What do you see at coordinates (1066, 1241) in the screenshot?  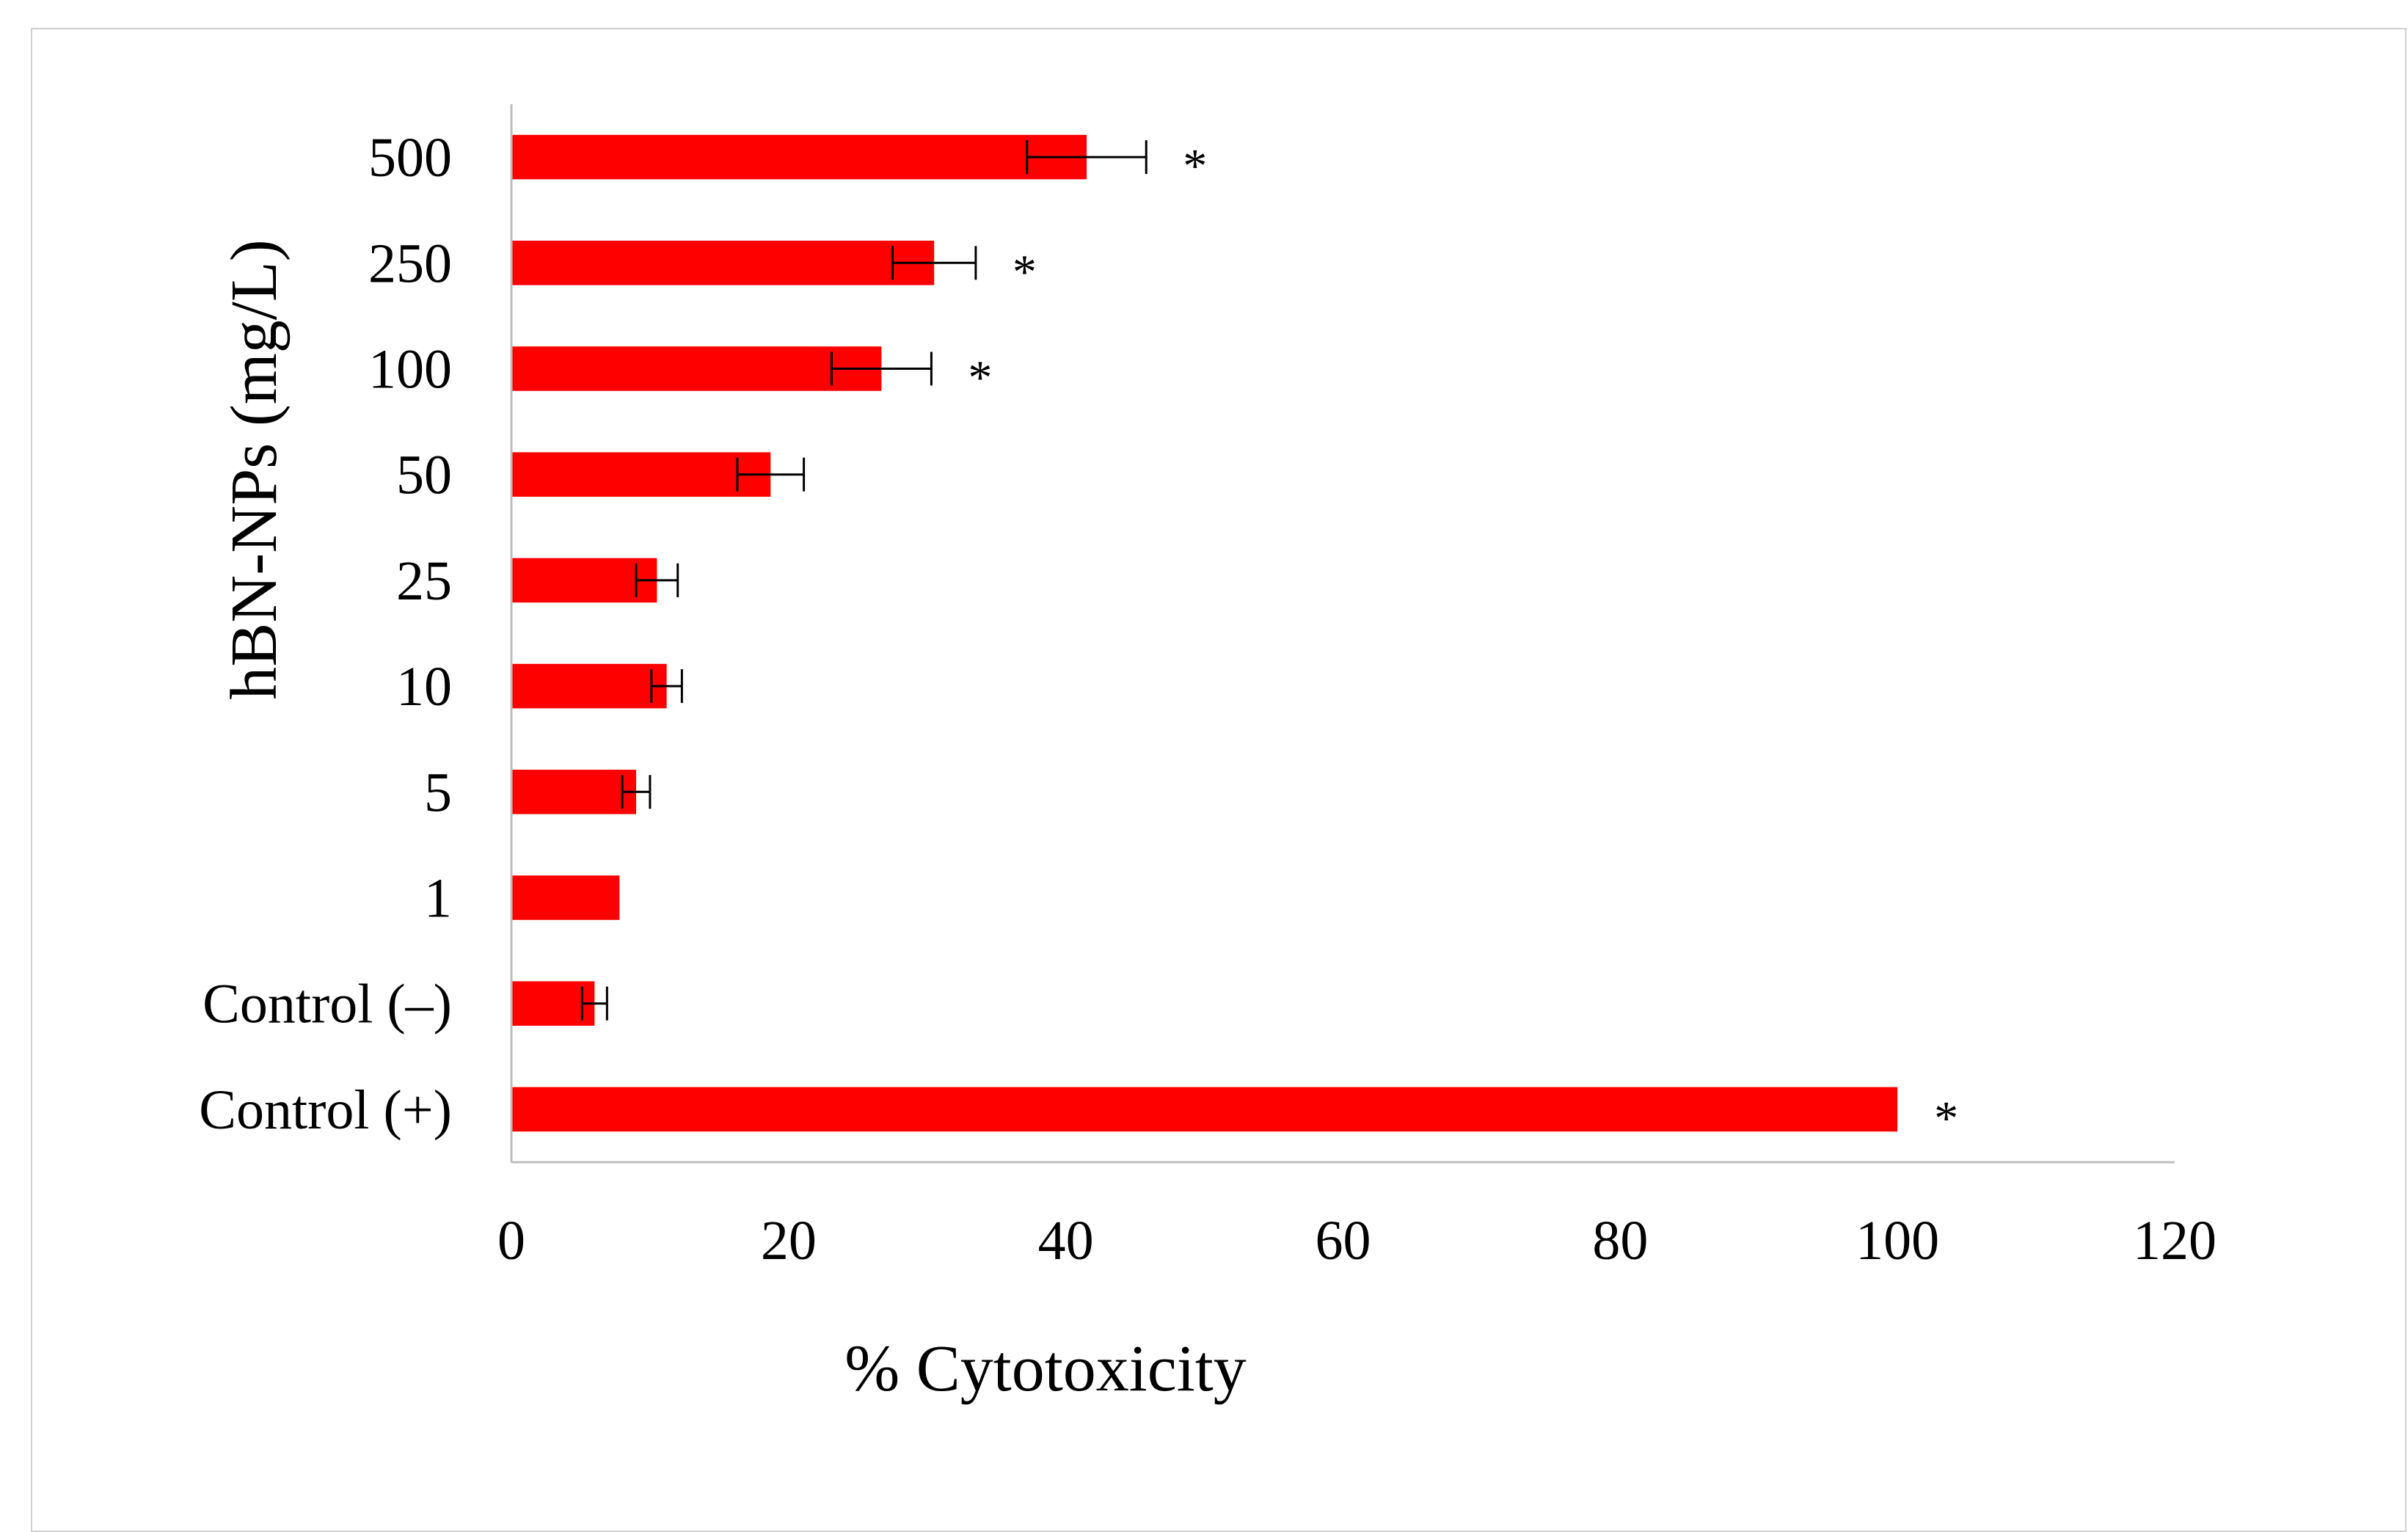 I see `x-tick-label: 40` at bounding box center [1066, 1241].